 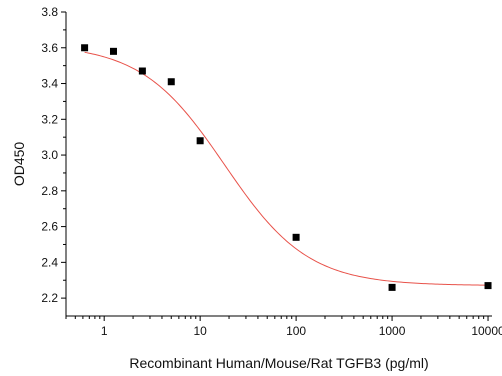 What do you see at coordinates (49, 262) in the screenshot?
I see `y-tick-label: 2.4` at bounding box center [49, 262].